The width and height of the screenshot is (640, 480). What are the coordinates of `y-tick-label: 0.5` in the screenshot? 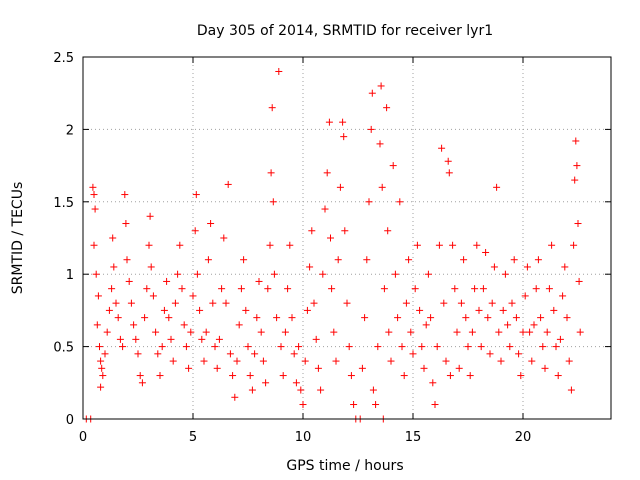 It's located at (63, 348).